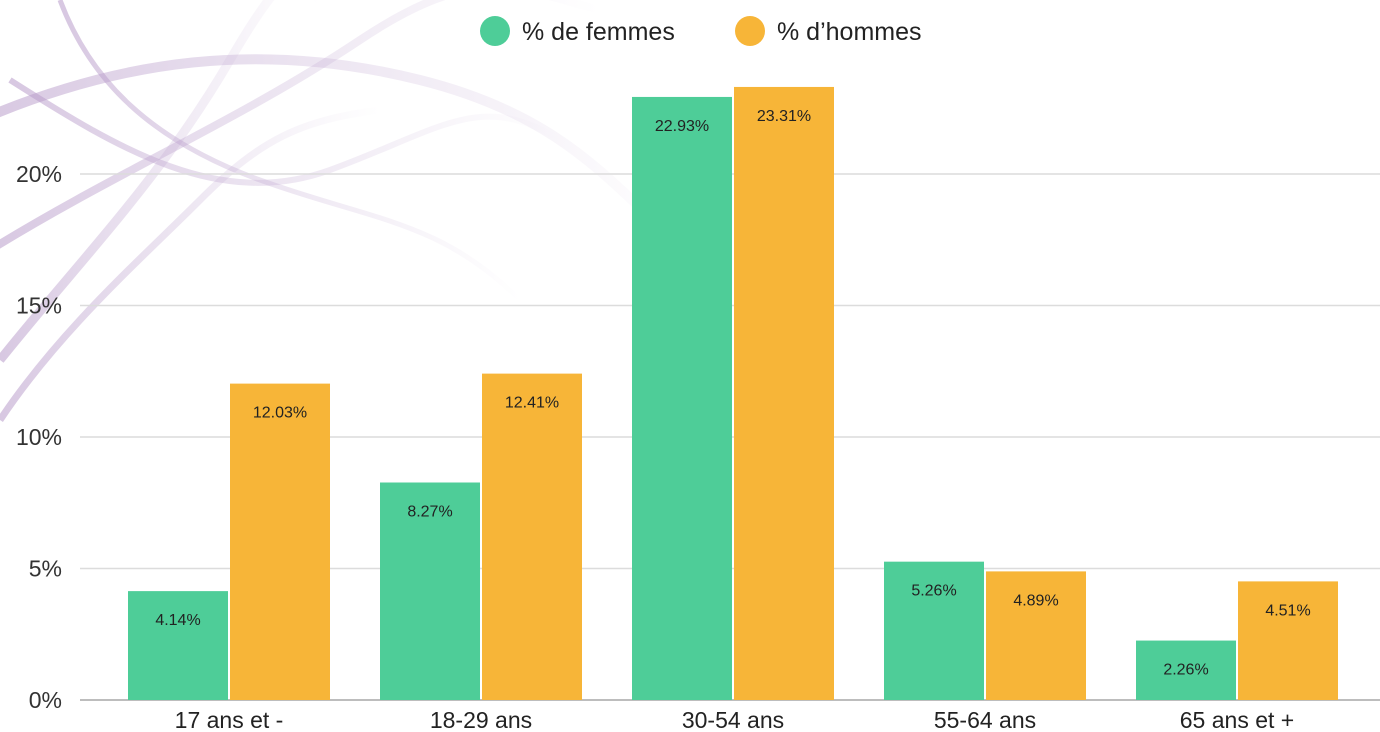  I want to click on y-tick-label: 20%, so click(39, 174).